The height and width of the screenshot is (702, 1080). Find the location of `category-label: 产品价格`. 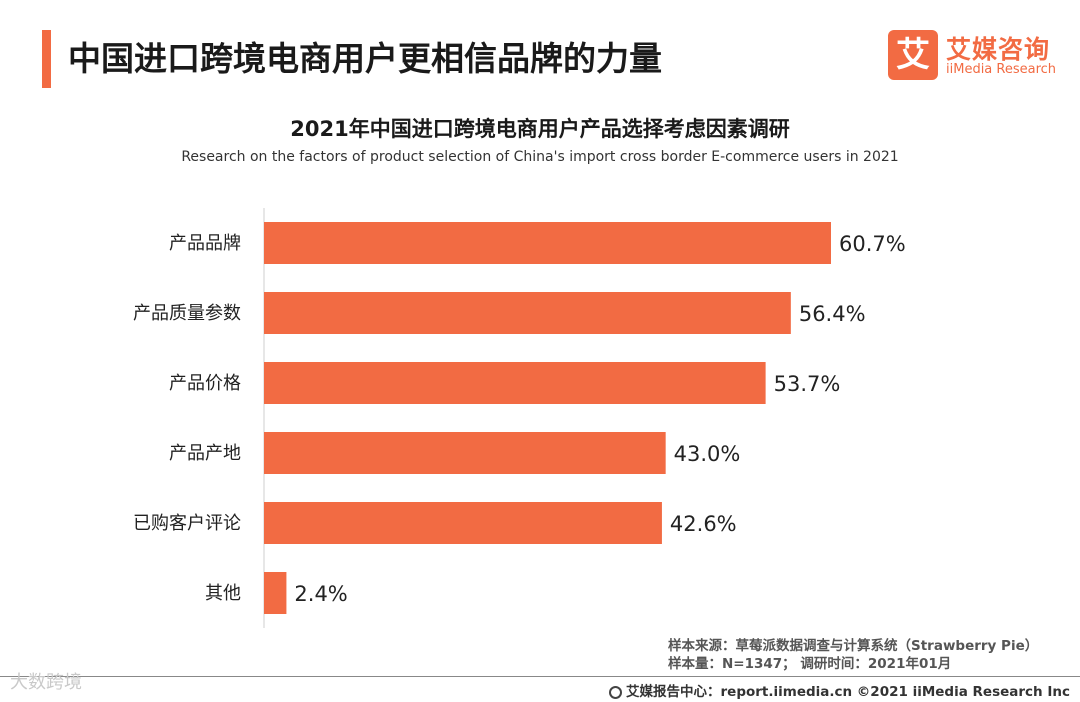

category-label: 产品价格 is located at coordinates (205, 383).